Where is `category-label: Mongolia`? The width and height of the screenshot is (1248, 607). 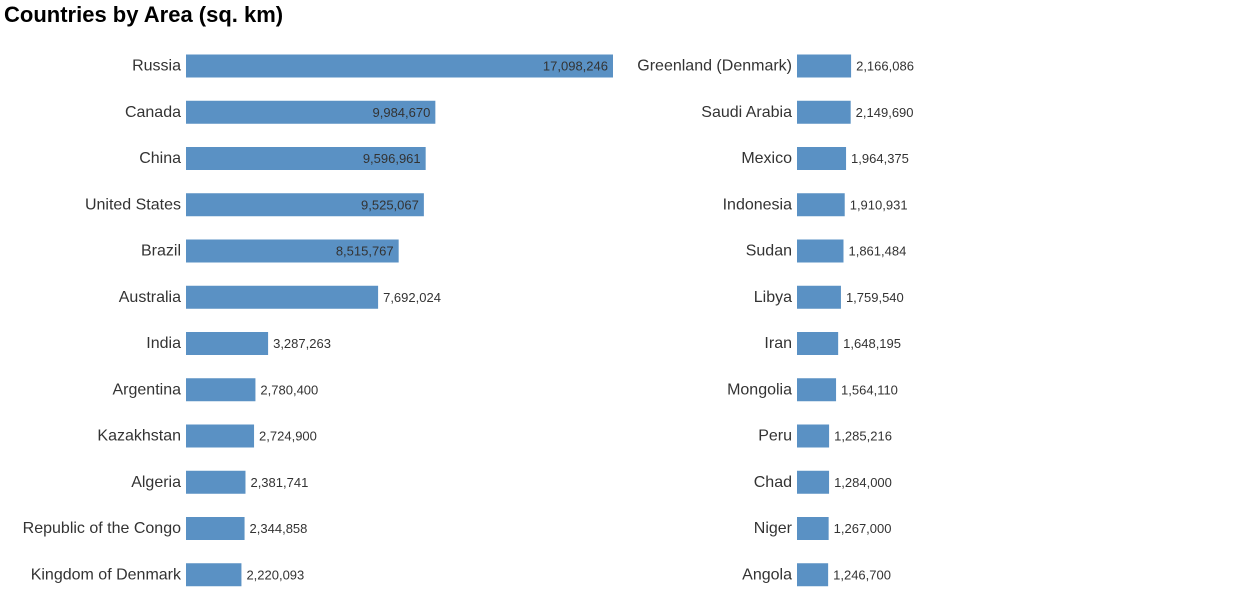 category-label: Mongolia is located at coordinates (759, 389).